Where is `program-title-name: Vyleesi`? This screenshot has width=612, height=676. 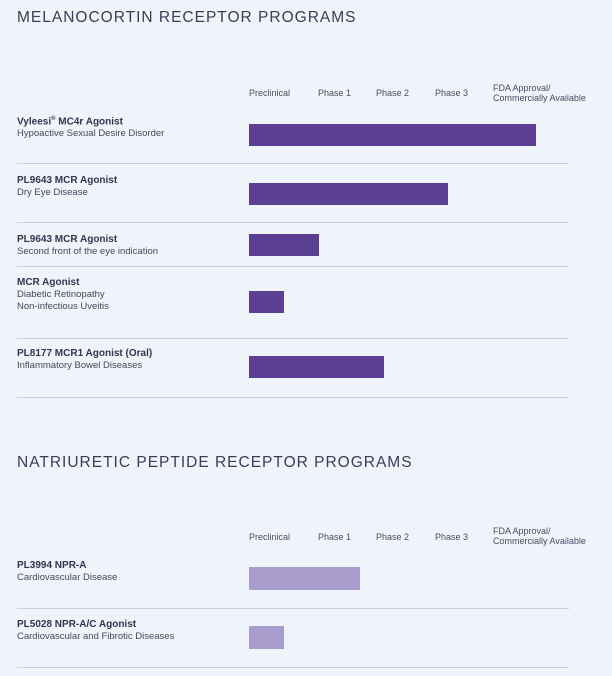 program-title-name: Vyleesi is located at coordinates (34, 122).